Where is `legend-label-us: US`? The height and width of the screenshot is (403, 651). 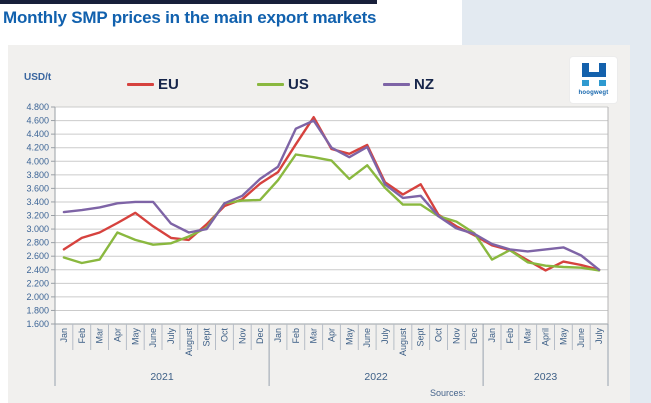 legend-label-us: US is located at coordinates (298, 84).